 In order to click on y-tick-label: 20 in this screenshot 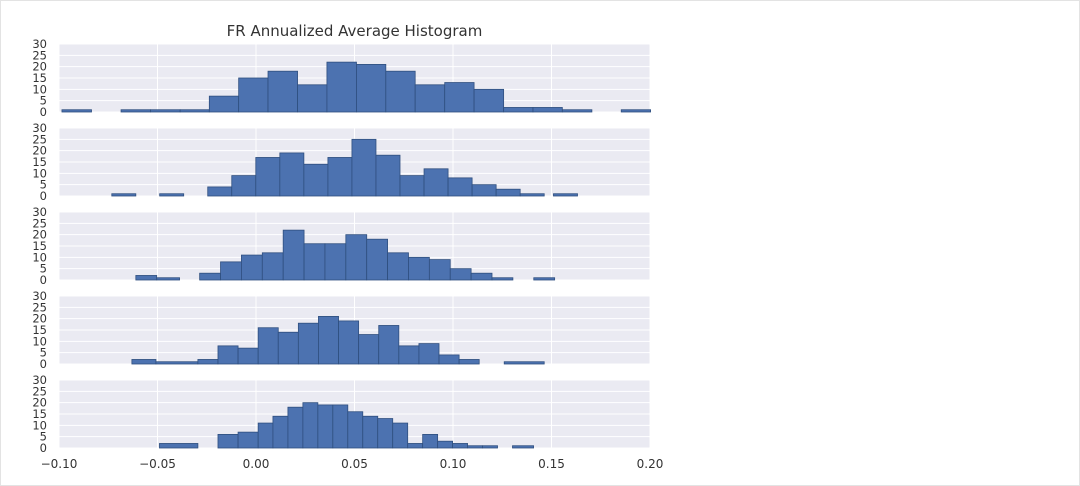, I will do `click(39, 67)`.